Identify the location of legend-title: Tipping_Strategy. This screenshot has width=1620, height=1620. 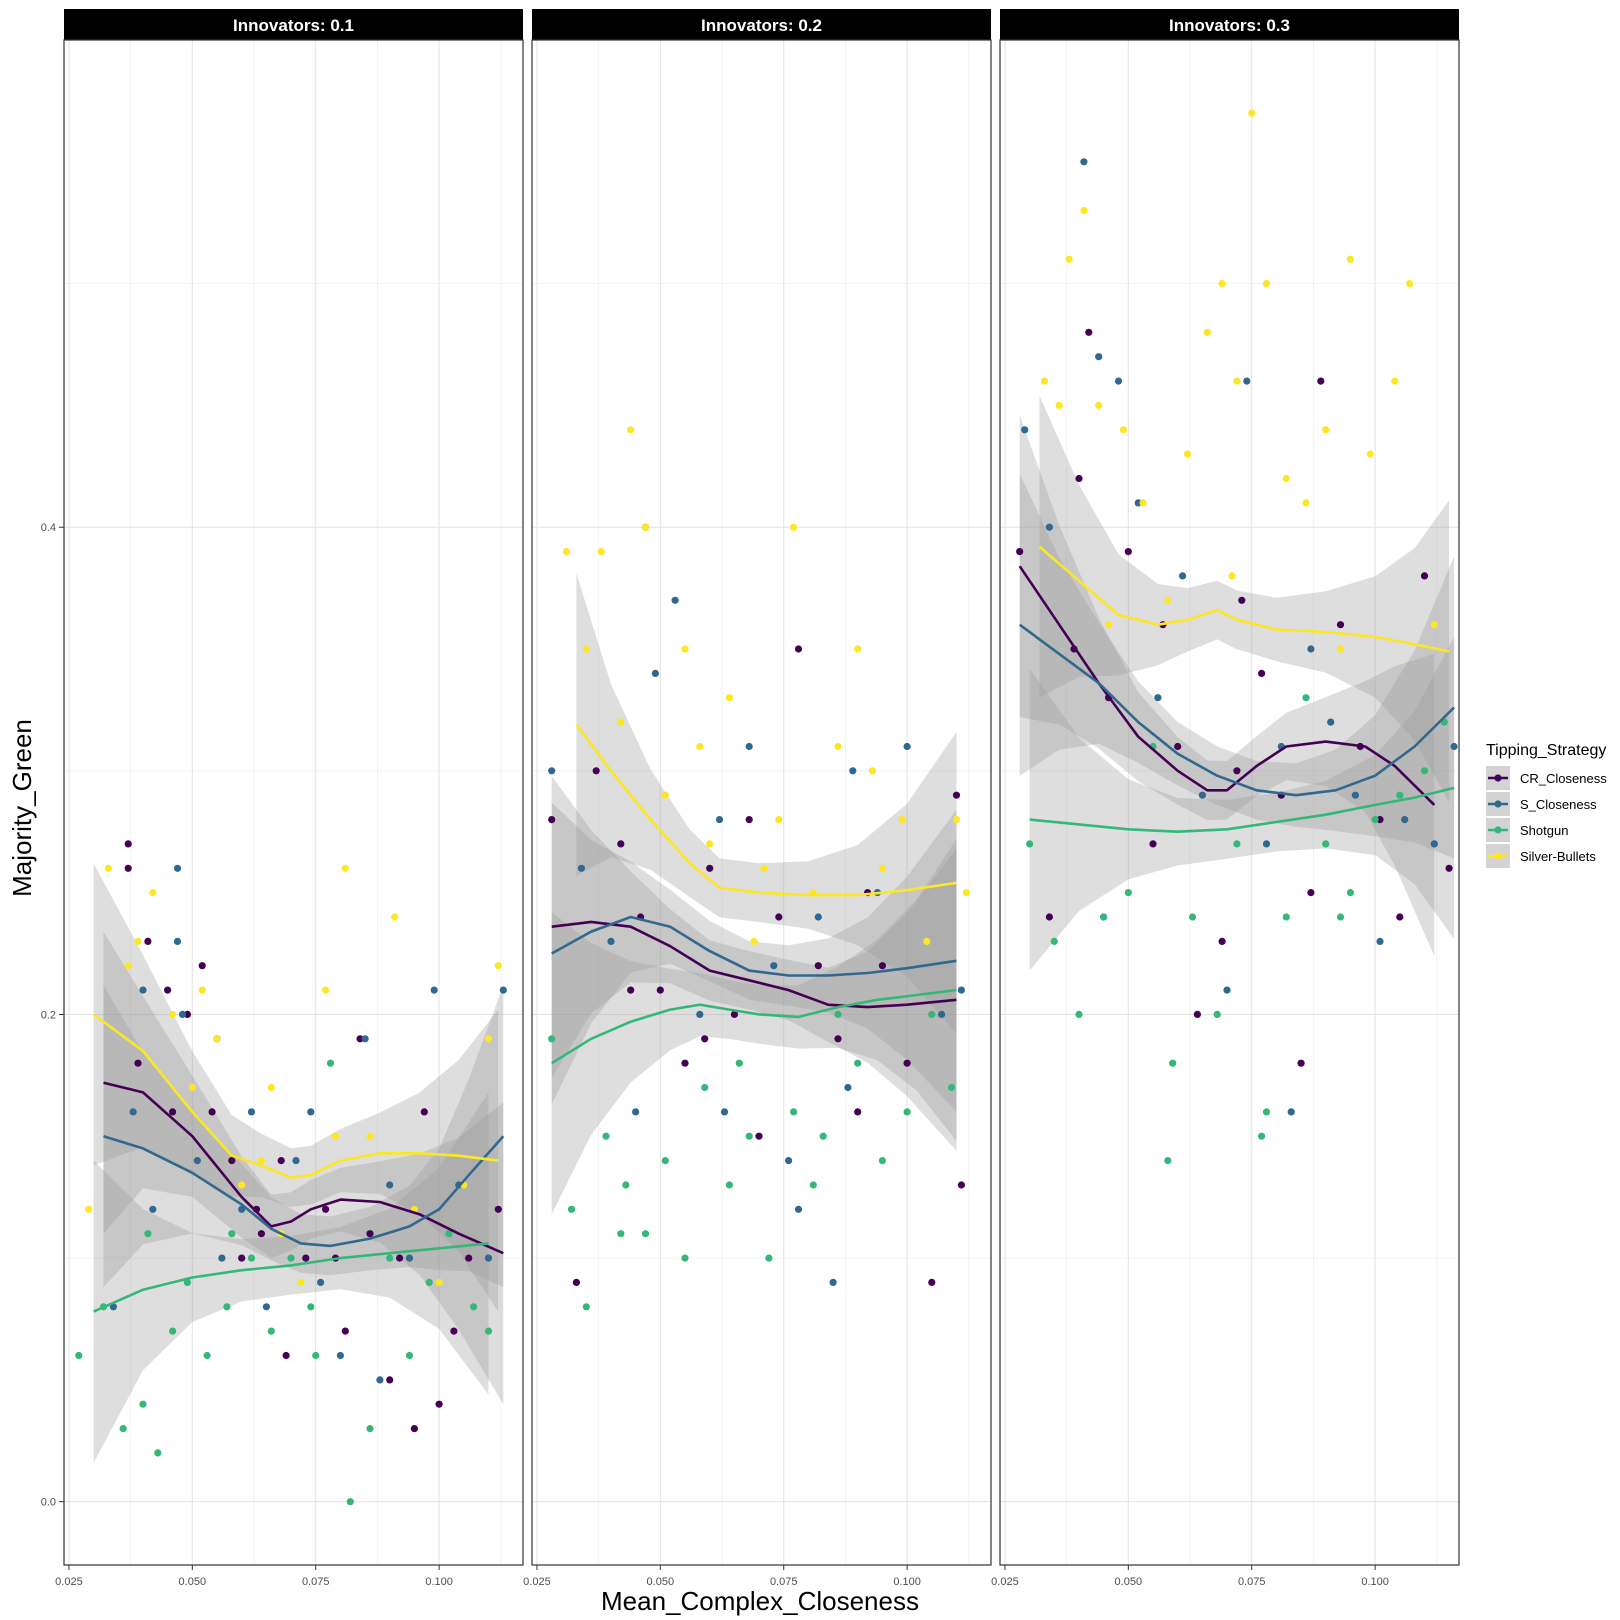
(1546, 750).